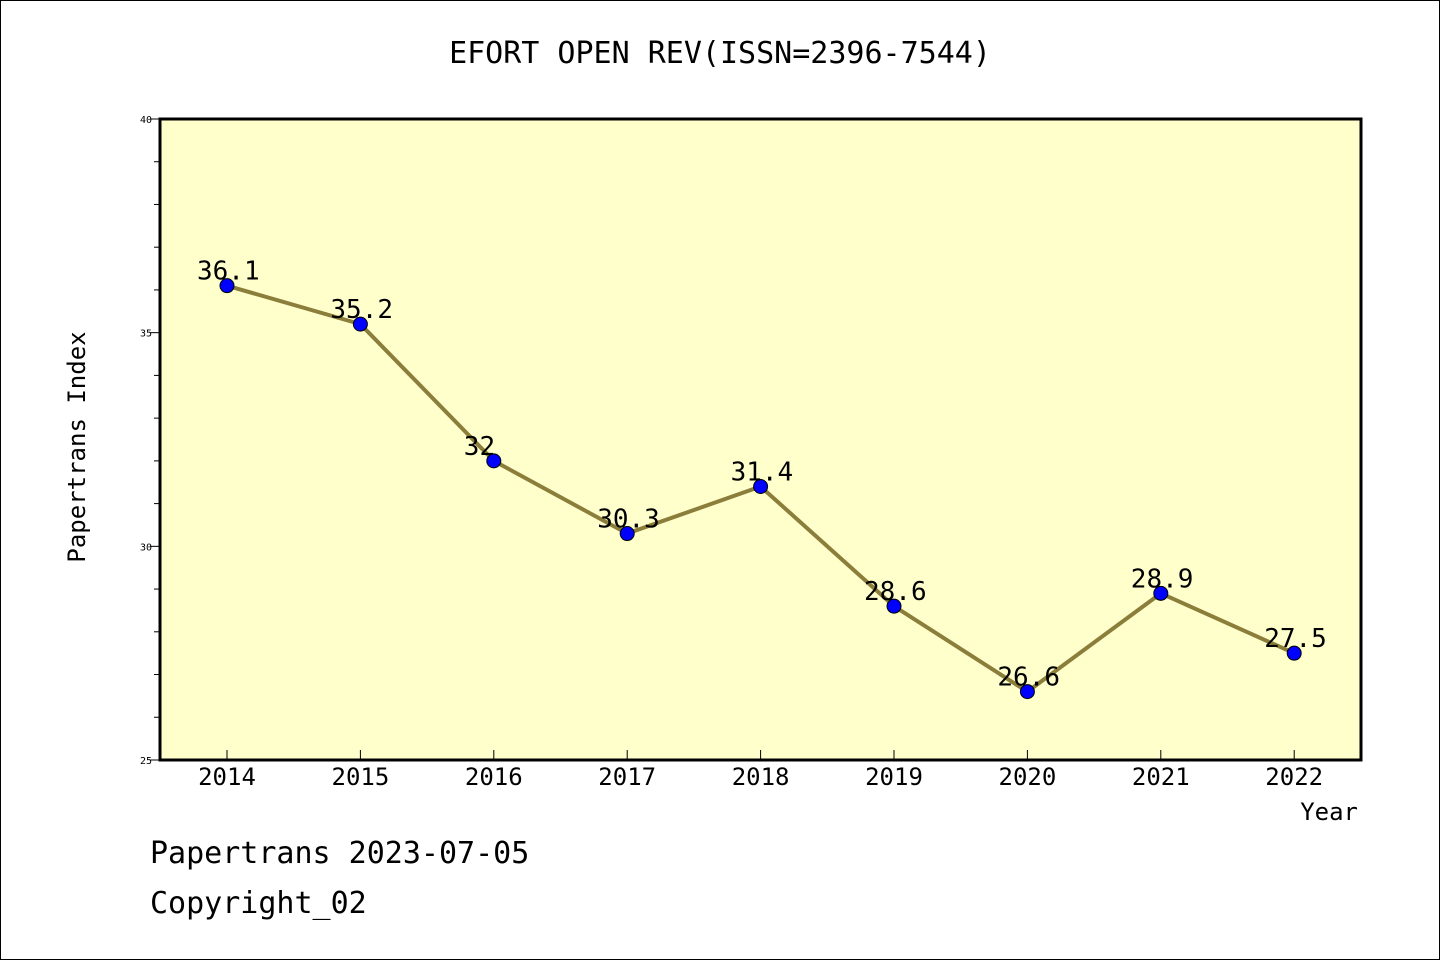  What do you see at coordinates (77, 446) in the screenshot?
I see `y-axis-label: Papertrans Index` at bounding box center [77, 446].